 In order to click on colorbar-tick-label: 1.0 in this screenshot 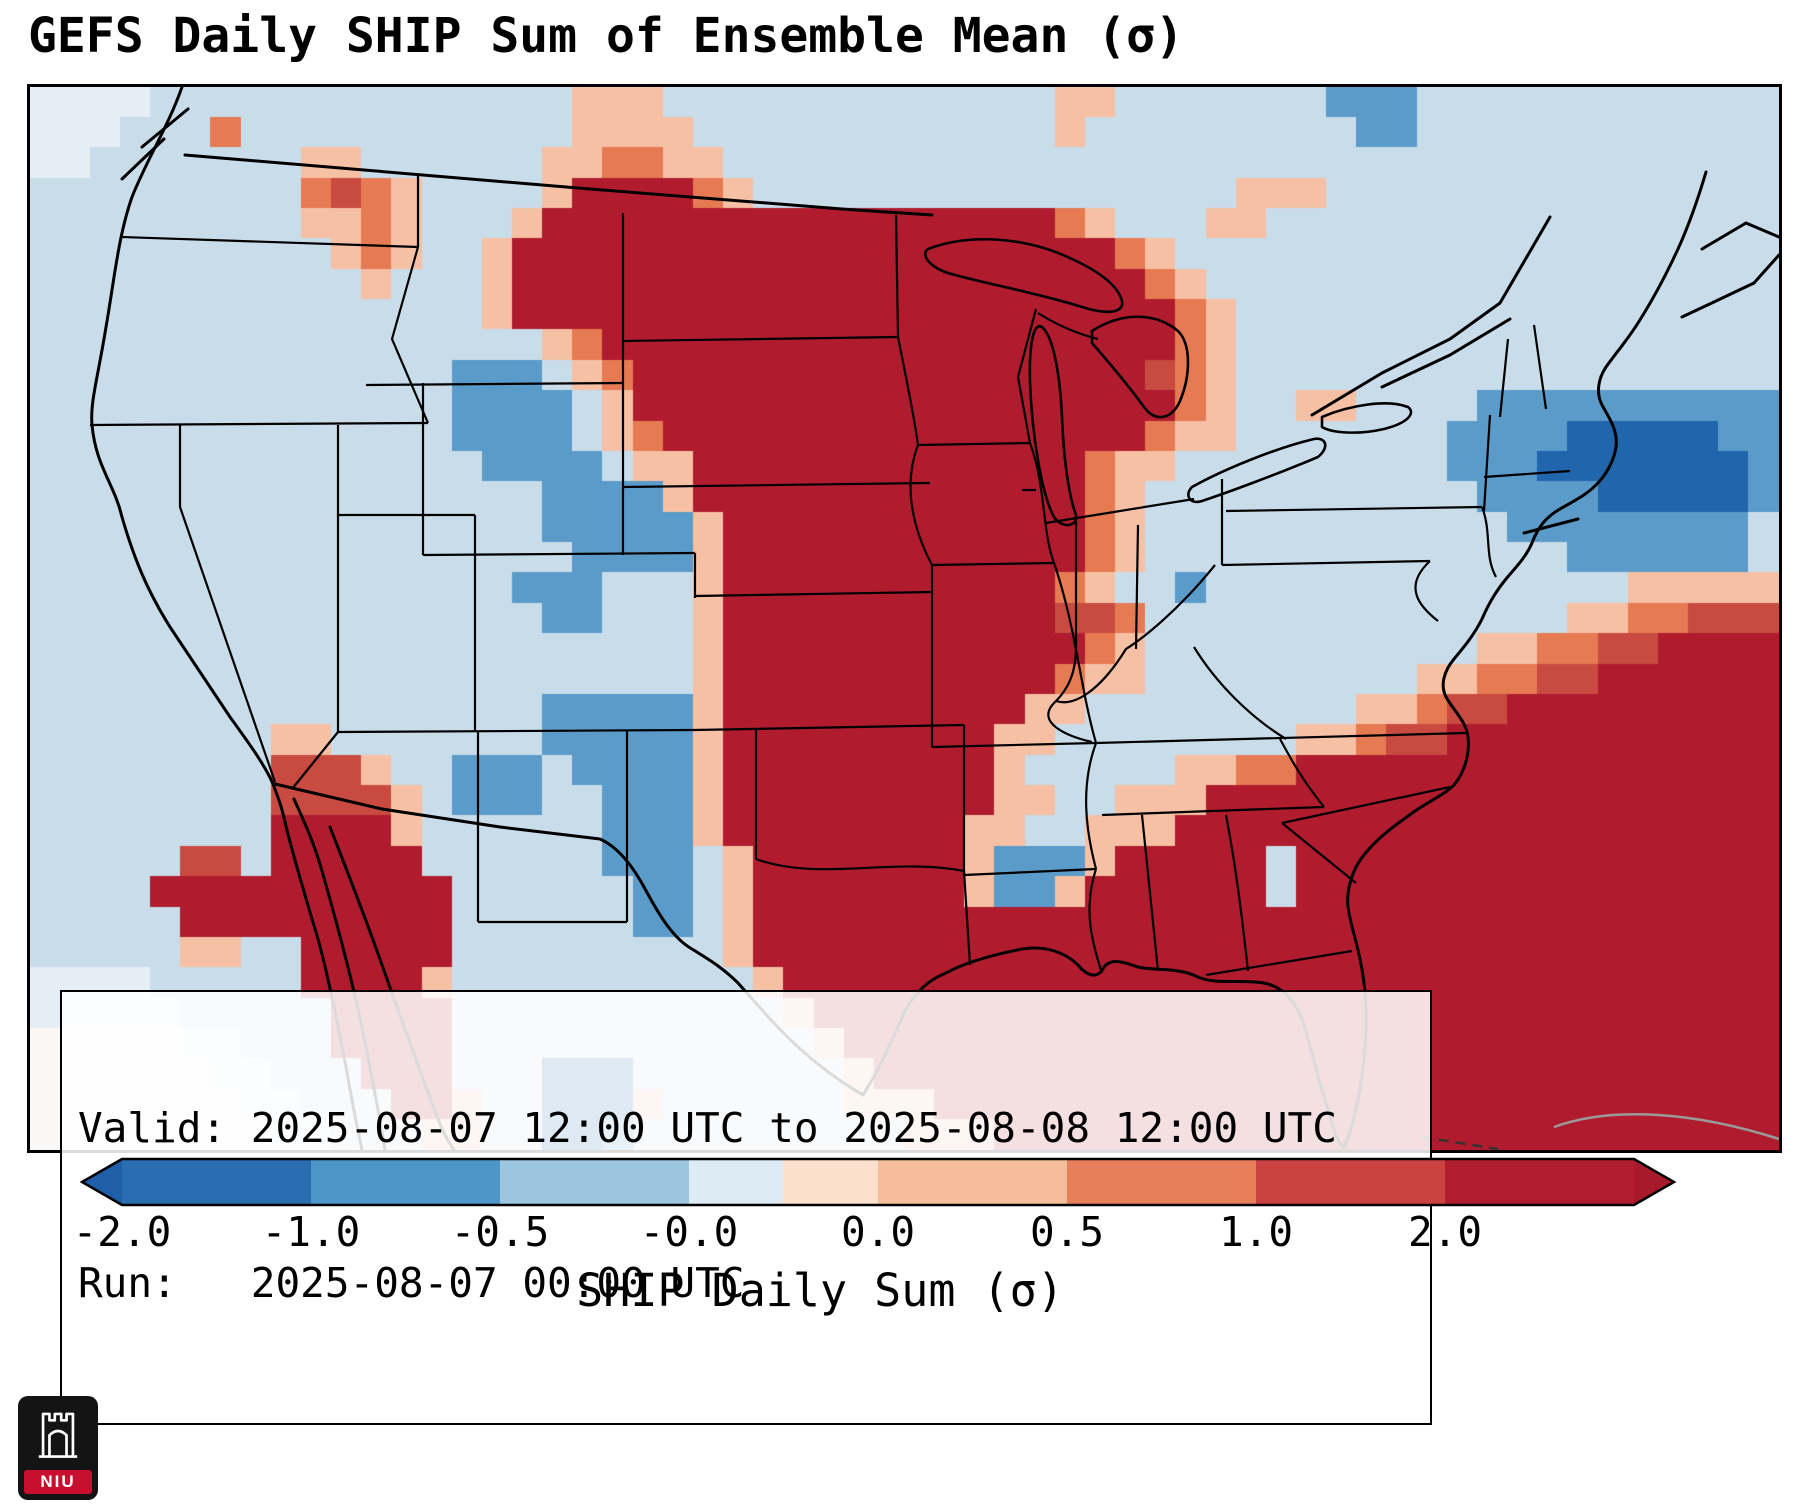, I will do `click(1256, 1232)`.